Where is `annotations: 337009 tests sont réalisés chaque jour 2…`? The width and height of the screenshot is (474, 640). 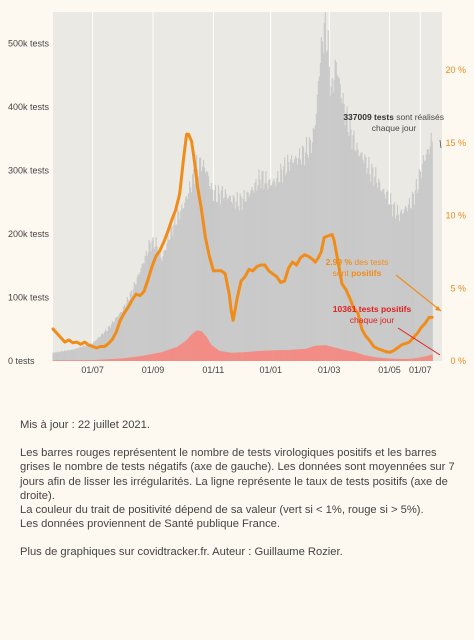 annotations: 337009 tests sont réalisés chaque jour 2… is located at coordinates (385, 234).